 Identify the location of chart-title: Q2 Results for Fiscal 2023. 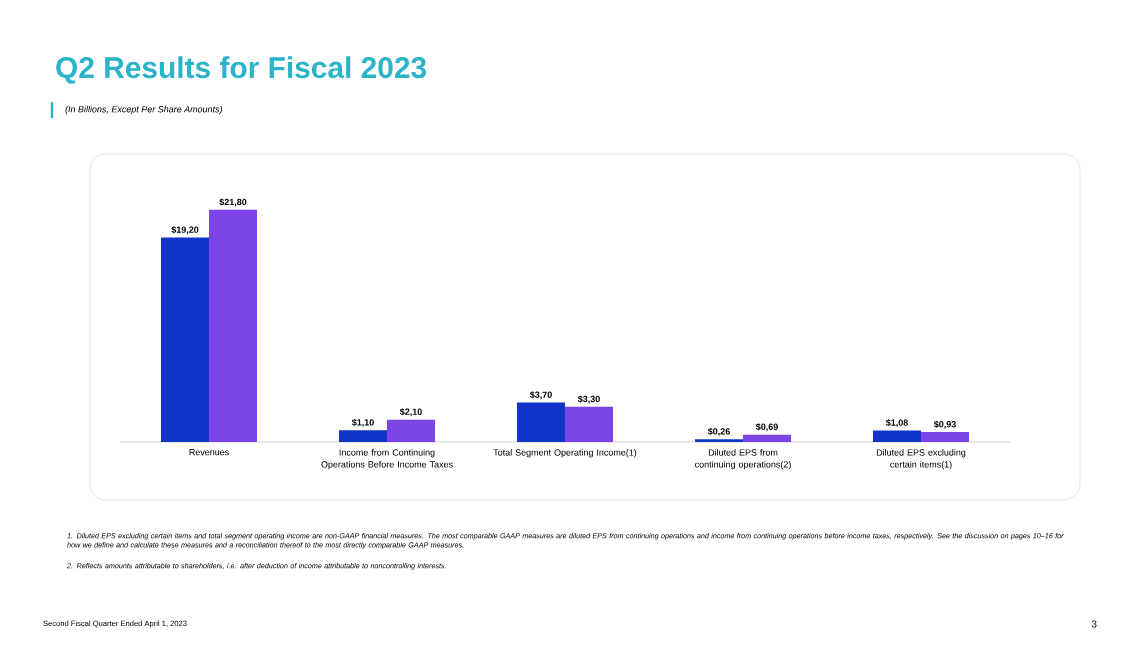
(241, 70).